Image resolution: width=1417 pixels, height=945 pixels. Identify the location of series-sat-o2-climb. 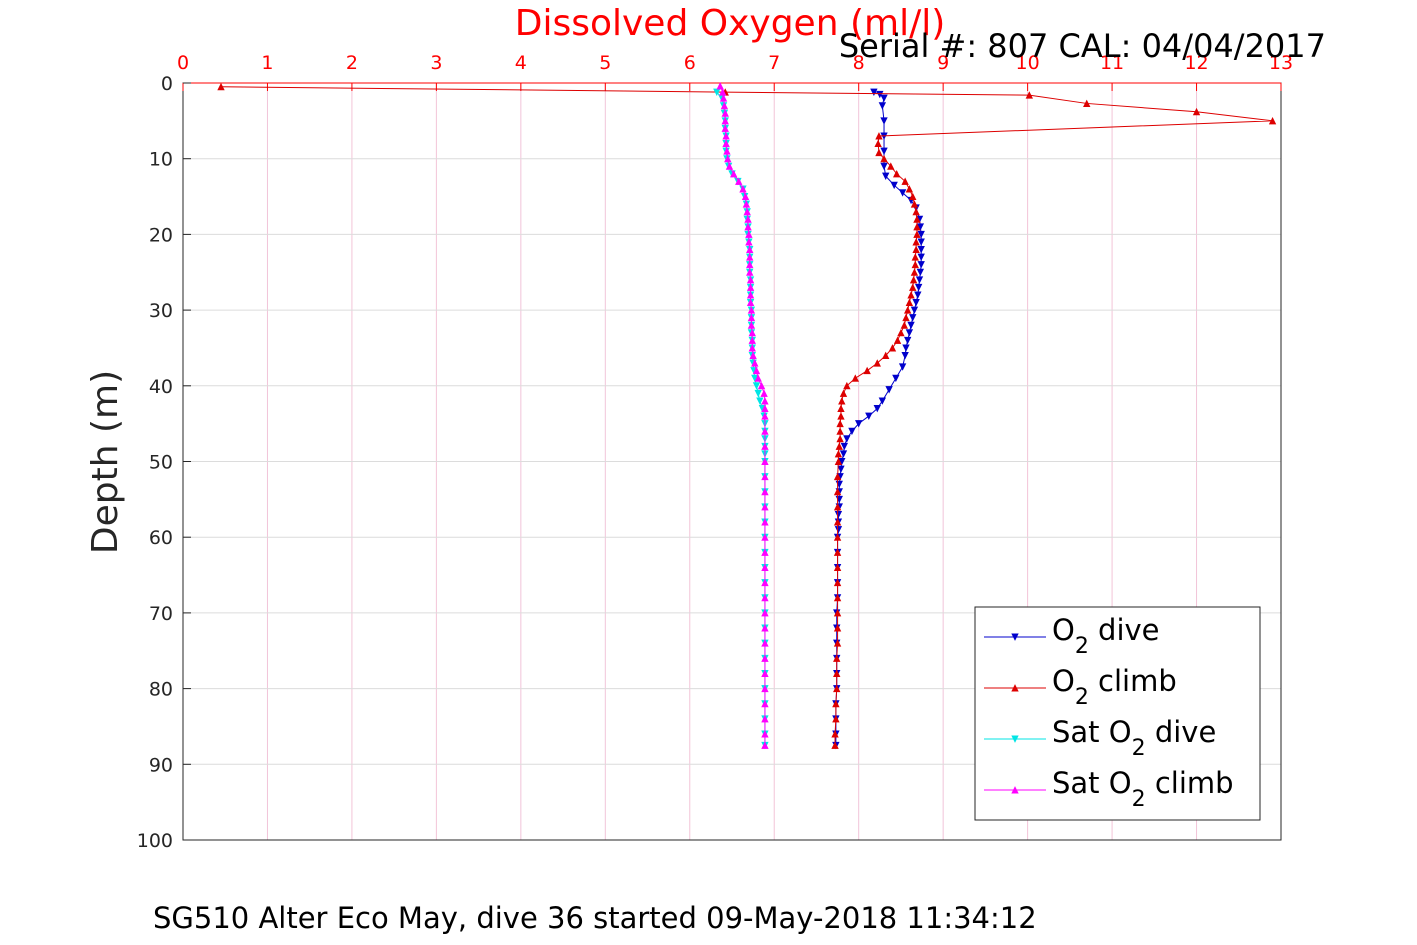
(742, 415).